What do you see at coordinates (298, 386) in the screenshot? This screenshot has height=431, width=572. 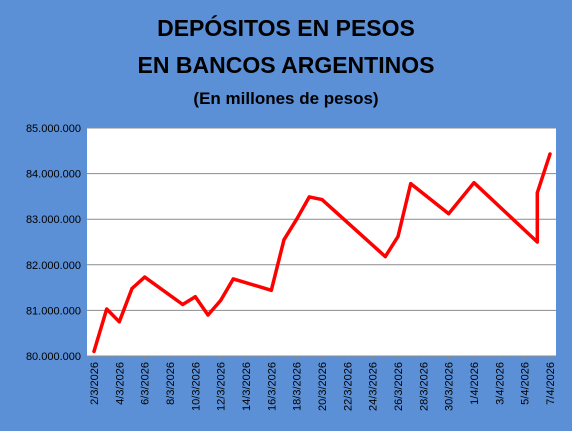 I see `x-tick-label: 18/3/2026` at bounding box center [298, 386].